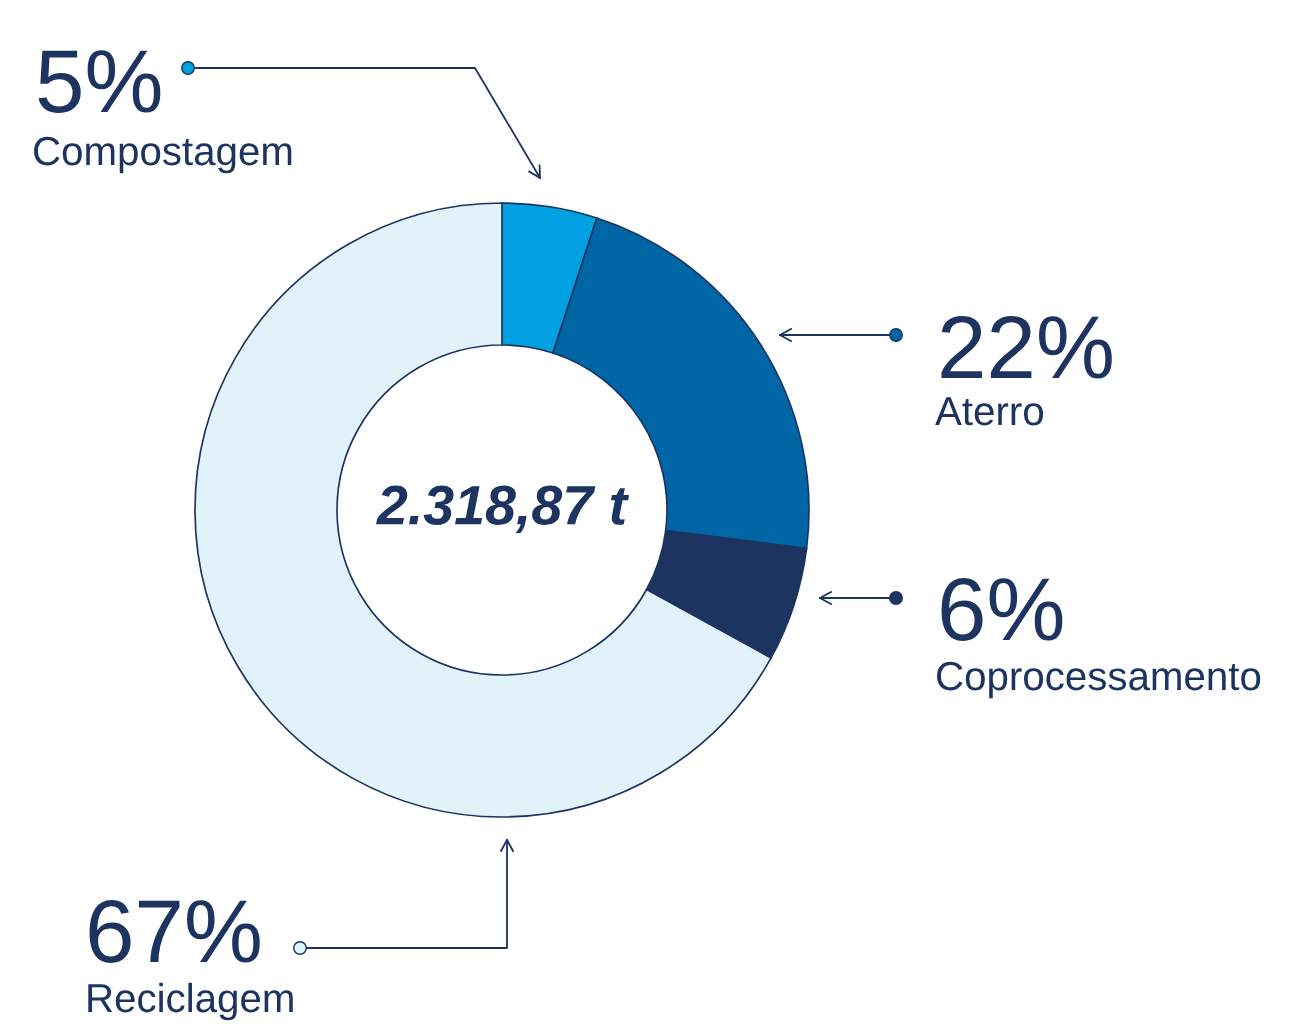 The height and width of the screenshot is (1033, 1312). What do you see at coordinates (503, 509) in the screenshot?
I see `text: 2.318,87 t` at bounding box center [503, 509].